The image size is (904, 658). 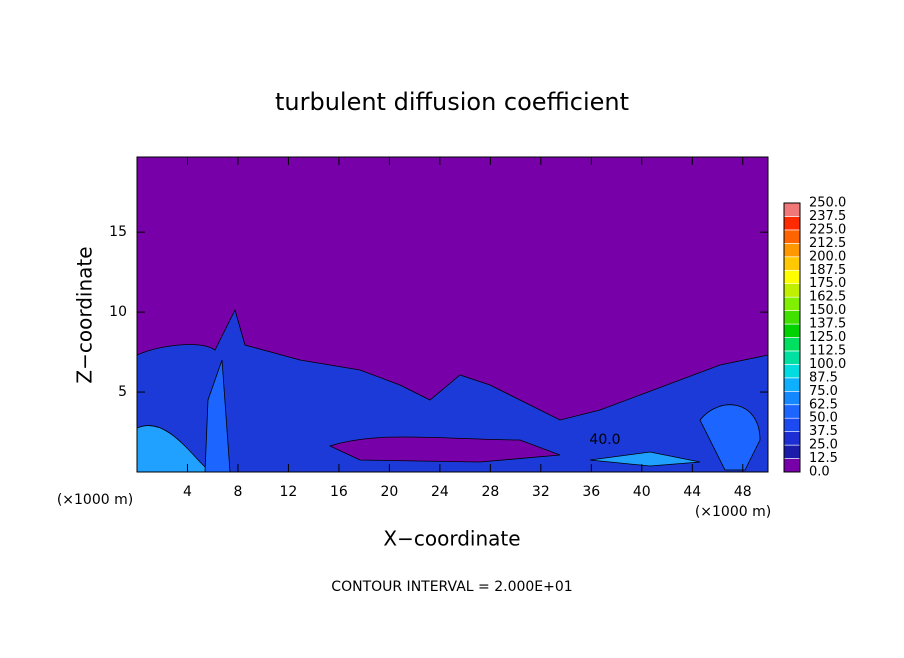 What do you see at coordinates (692, 492) in the screenshot?
I see `x-tick-label: 44` at bounding box center [692, 492].